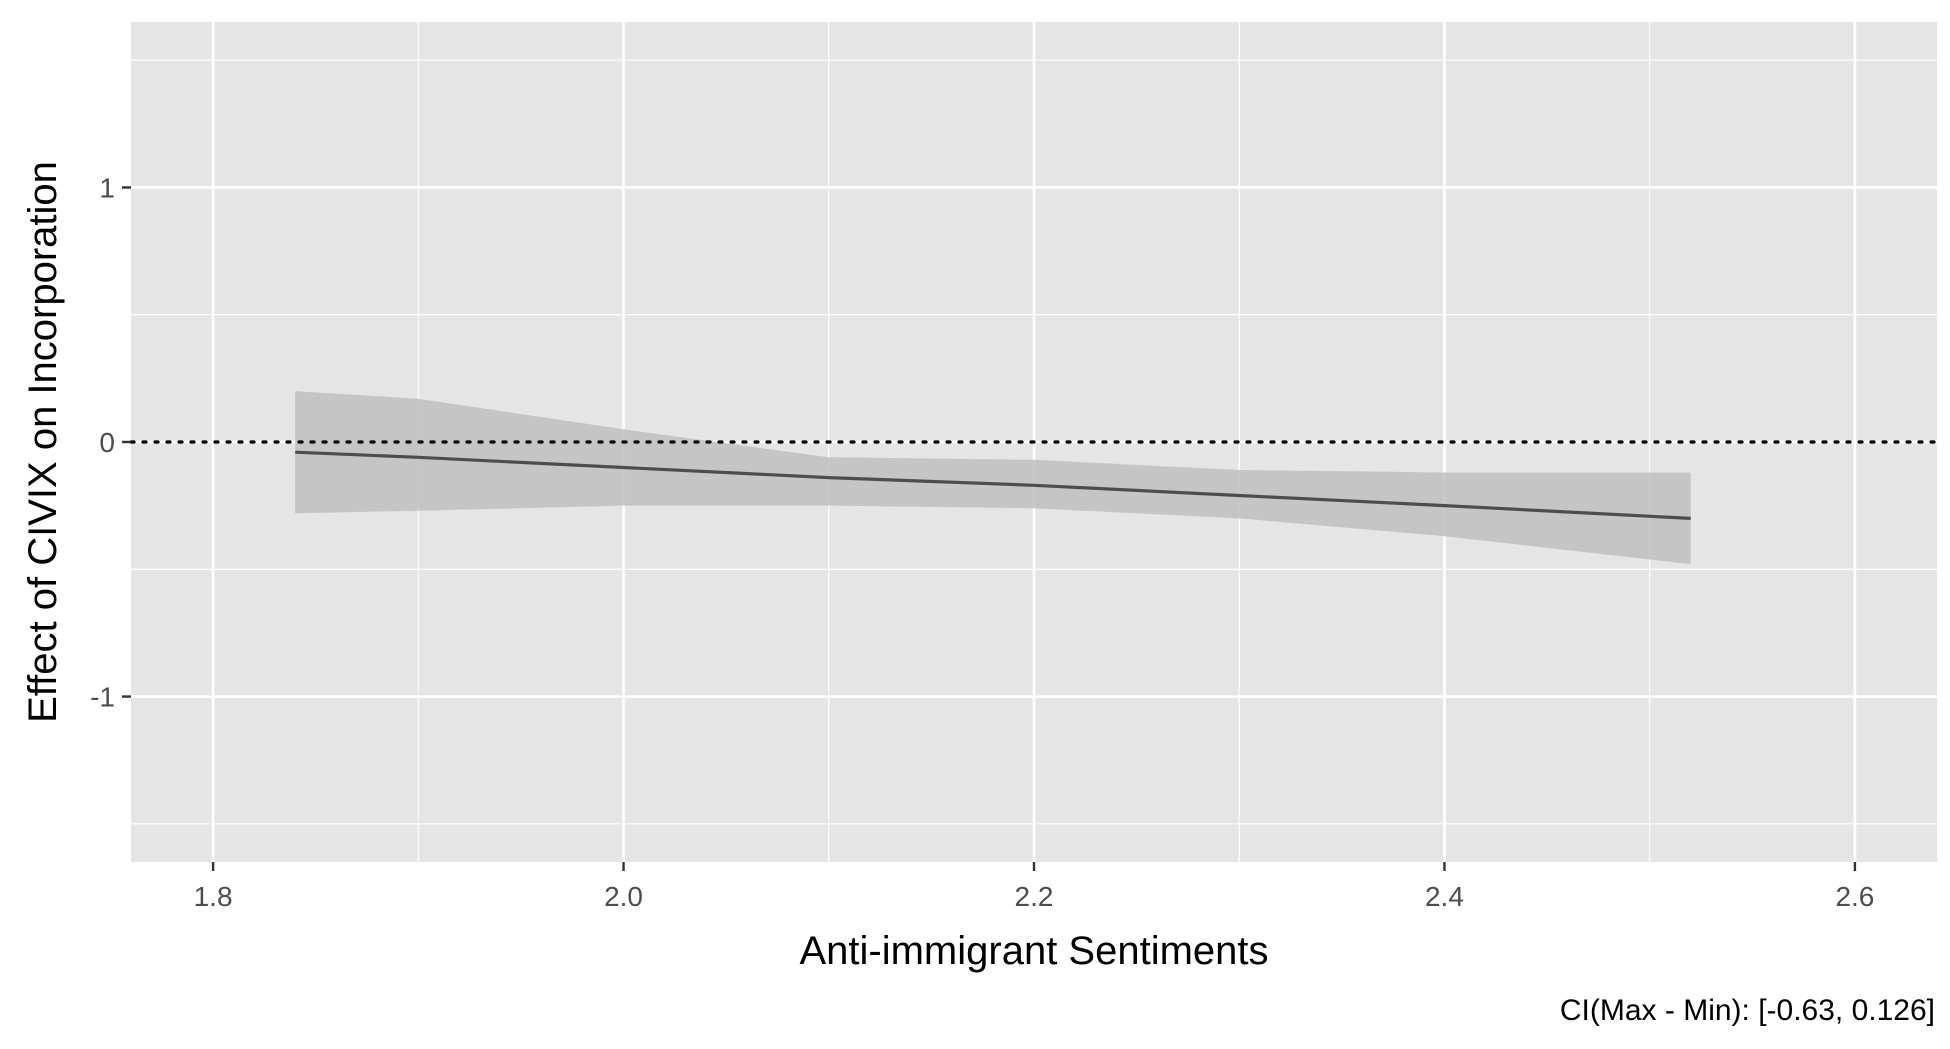  I want to click on x-tick-label: 2.4, so click(1444, 896).